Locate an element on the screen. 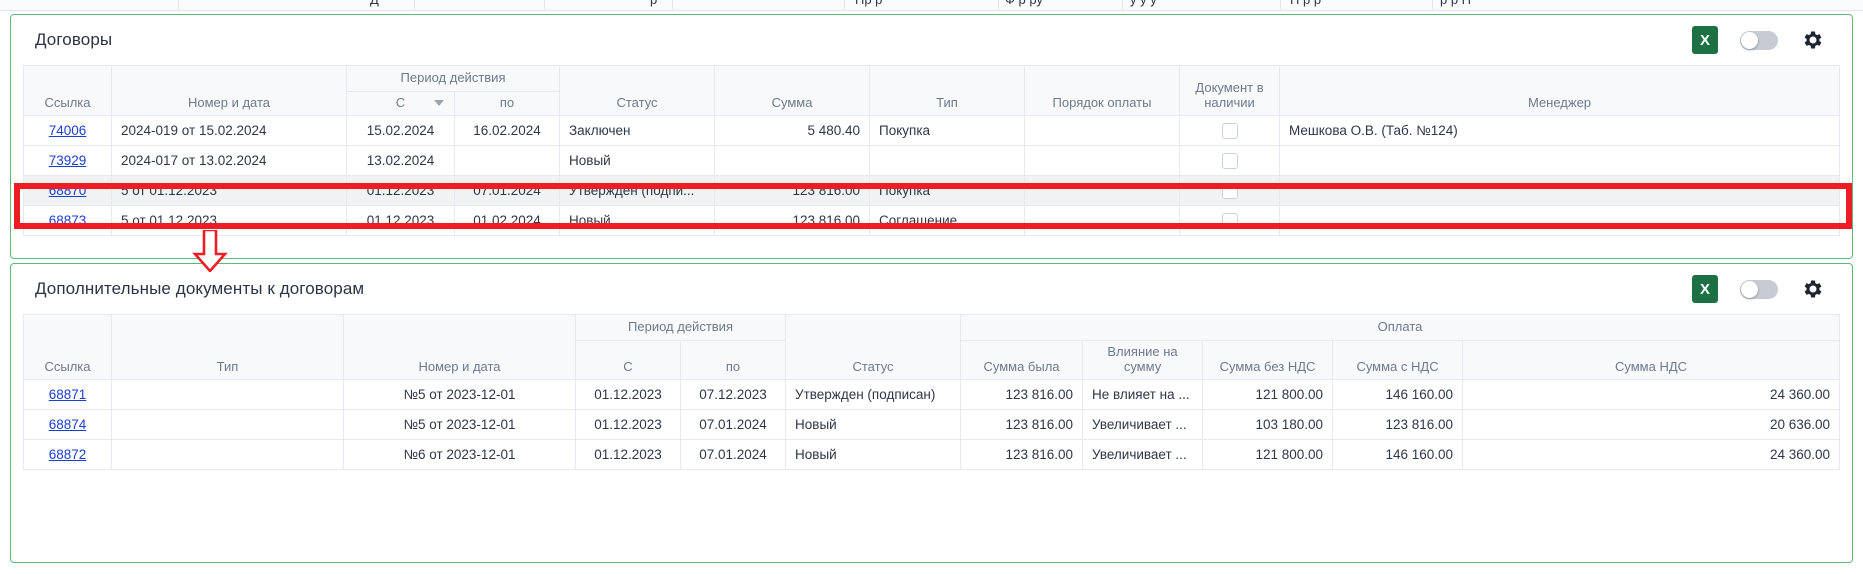 The height and width of the screenshot is (574, 1863). cell-period-to: 16.02.2024 is located at coordinates (507, 130).